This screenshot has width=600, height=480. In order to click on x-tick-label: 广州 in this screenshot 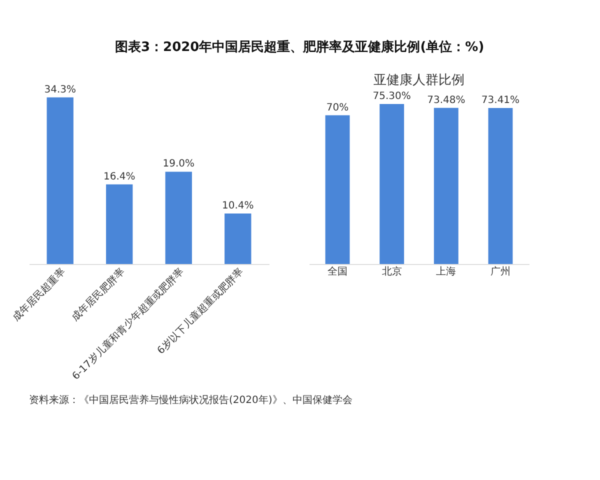, I will do `click(500, 272)`.